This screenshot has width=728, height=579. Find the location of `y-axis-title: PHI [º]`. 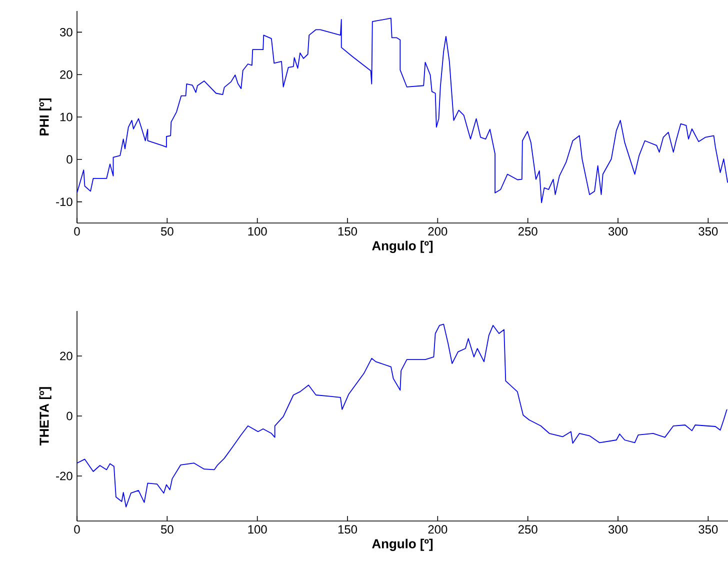

y-axis-title: PHI [º] is located at coordinates (45, 117).